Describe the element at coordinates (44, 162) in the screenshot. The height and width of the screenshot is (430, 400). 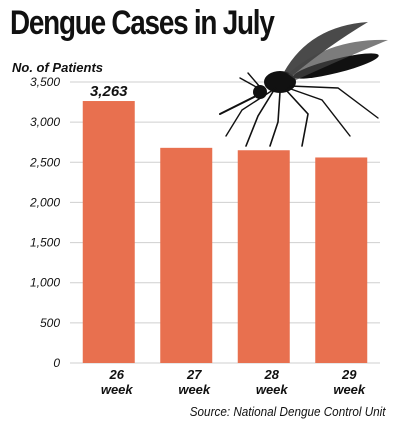
I see `y-tick-label: 2,500` at that location.